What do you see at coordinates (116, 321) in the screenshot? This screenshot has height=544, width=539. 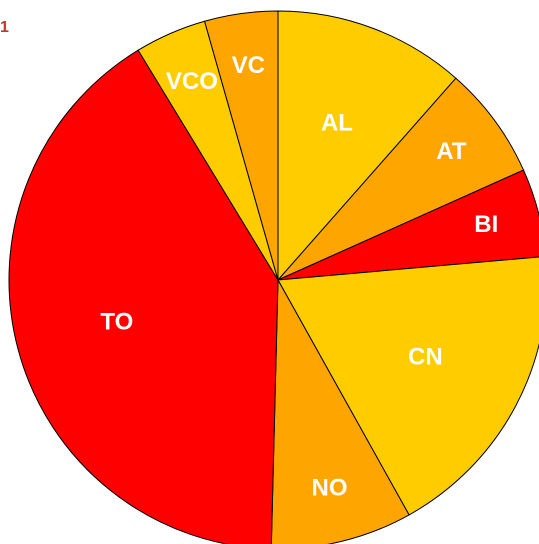 I see `slice-label: TO` at bounding box center [116, 321].